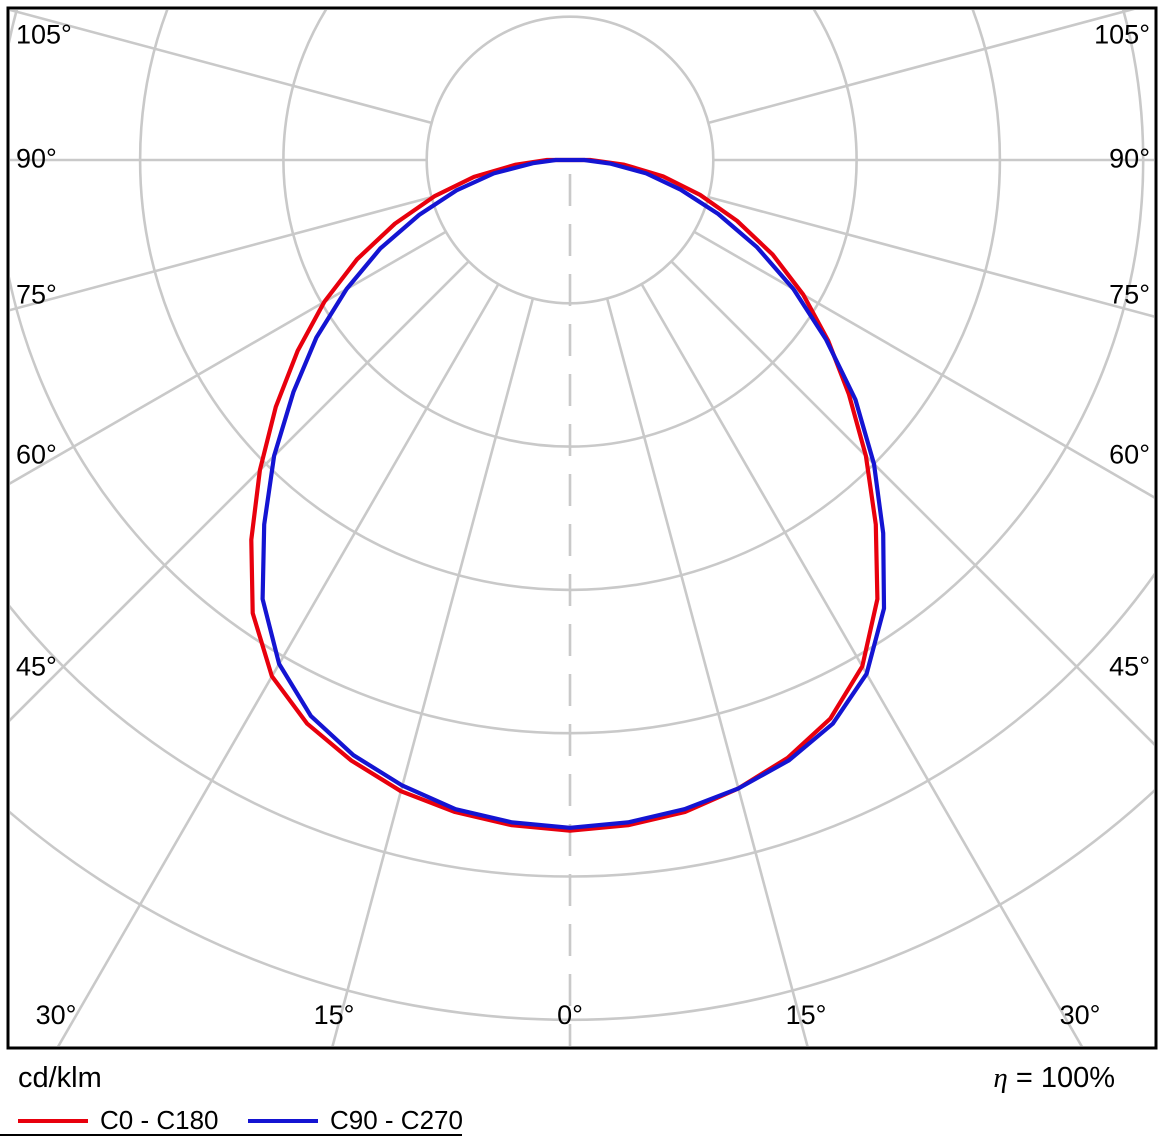  What do you see at coordinates (53, 1121) in the screenshot?
I see `legend-swatch-c0-c180` at bounding box center [53, 1121].